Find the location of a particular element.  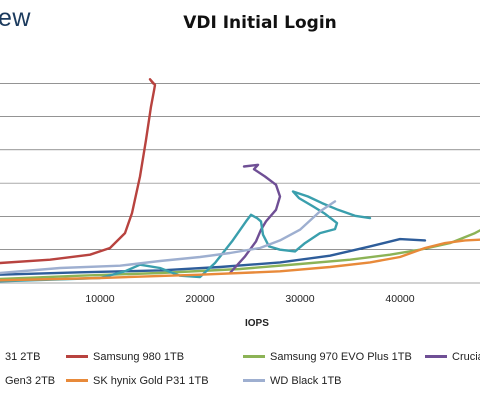

legend-item-crucial: Crucia is located at coordinates (452, 358).